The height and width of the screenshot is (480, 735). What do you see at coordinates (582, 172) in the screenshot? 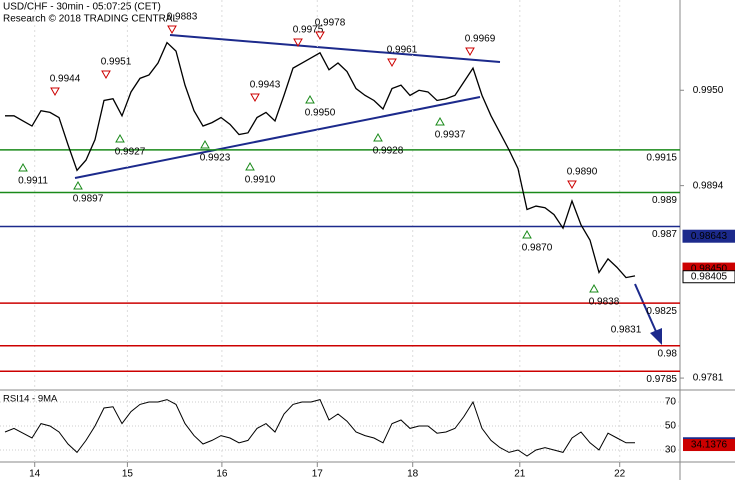
I see `high-label: 0.9890` at bounding box center [582, 172].